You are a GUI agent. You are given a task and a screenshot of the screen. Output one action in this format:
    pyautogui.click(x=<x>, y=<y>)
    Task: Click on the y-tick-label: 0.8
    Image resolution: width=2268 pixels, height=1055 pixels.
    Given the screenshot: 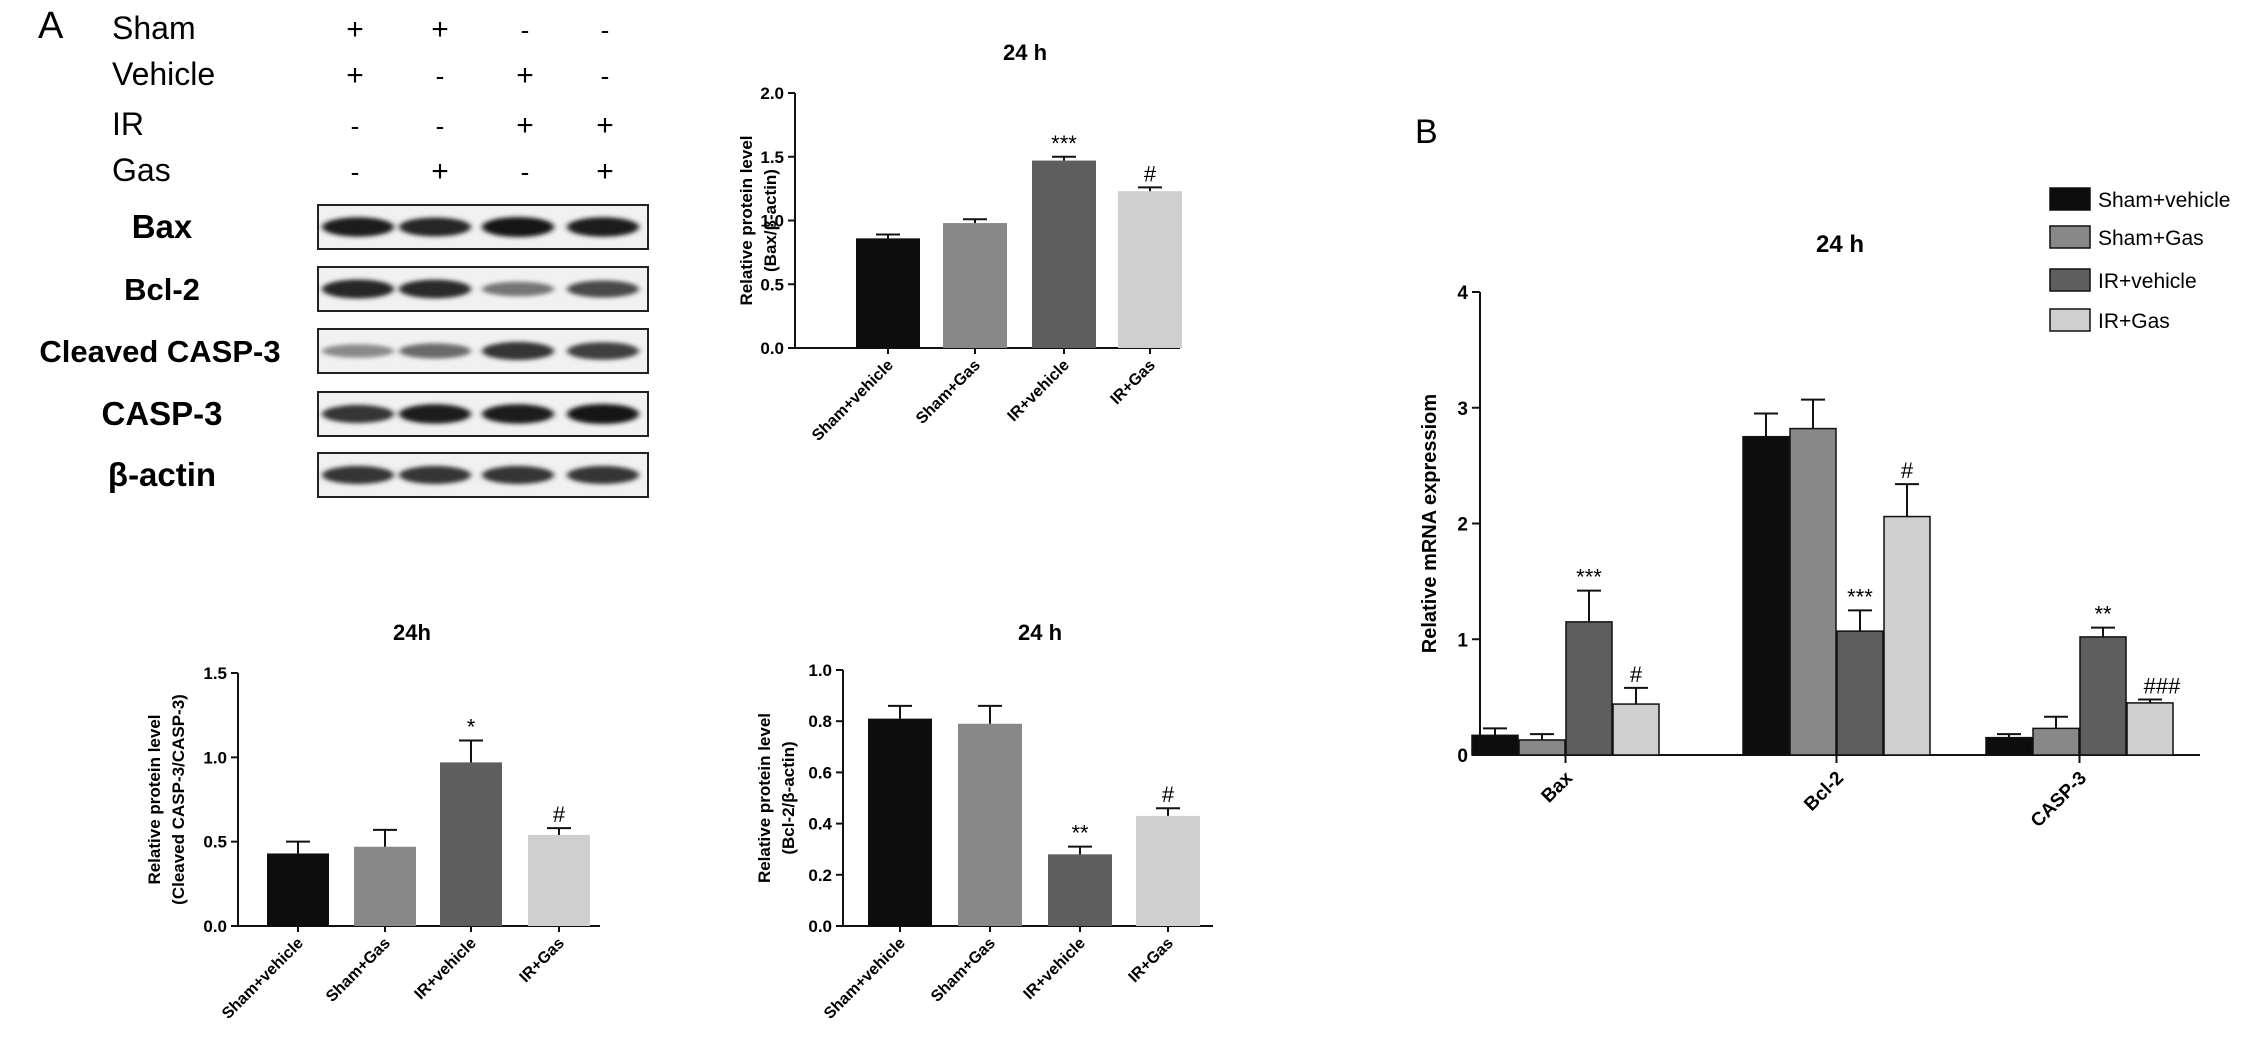 What is the action you would take?
    pyautogui.click(x=820, y=721)
    